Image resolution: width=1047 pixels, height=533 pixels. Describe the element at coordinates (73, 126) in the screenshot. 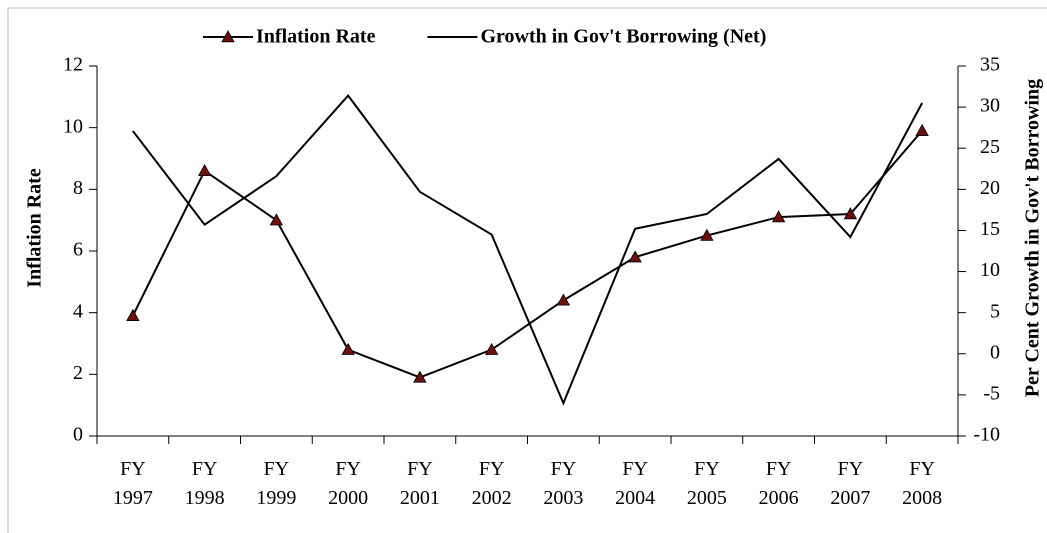

I see `y-tick-label: 10` at that location.